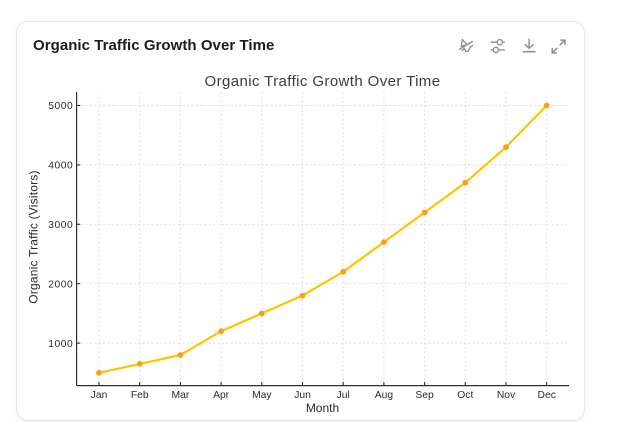  Describe the element at coordinates (221, 395) in the screenshot. I see `svg-text: Apr` at that location.